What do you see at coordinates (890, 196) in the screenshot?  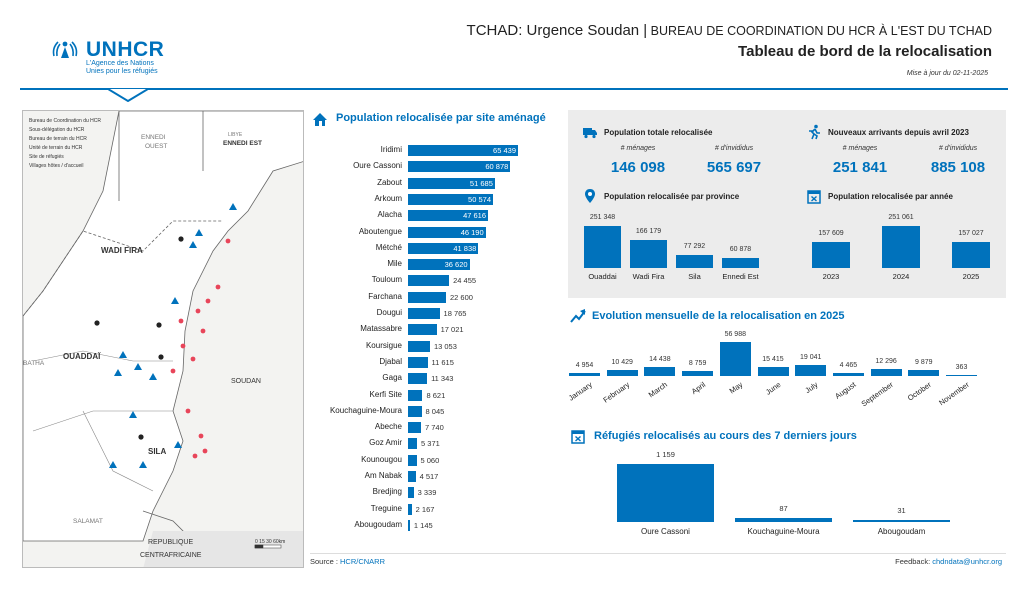 I see `year-chart-title: Population relocalisée par année` at bounding box center [890, 196].